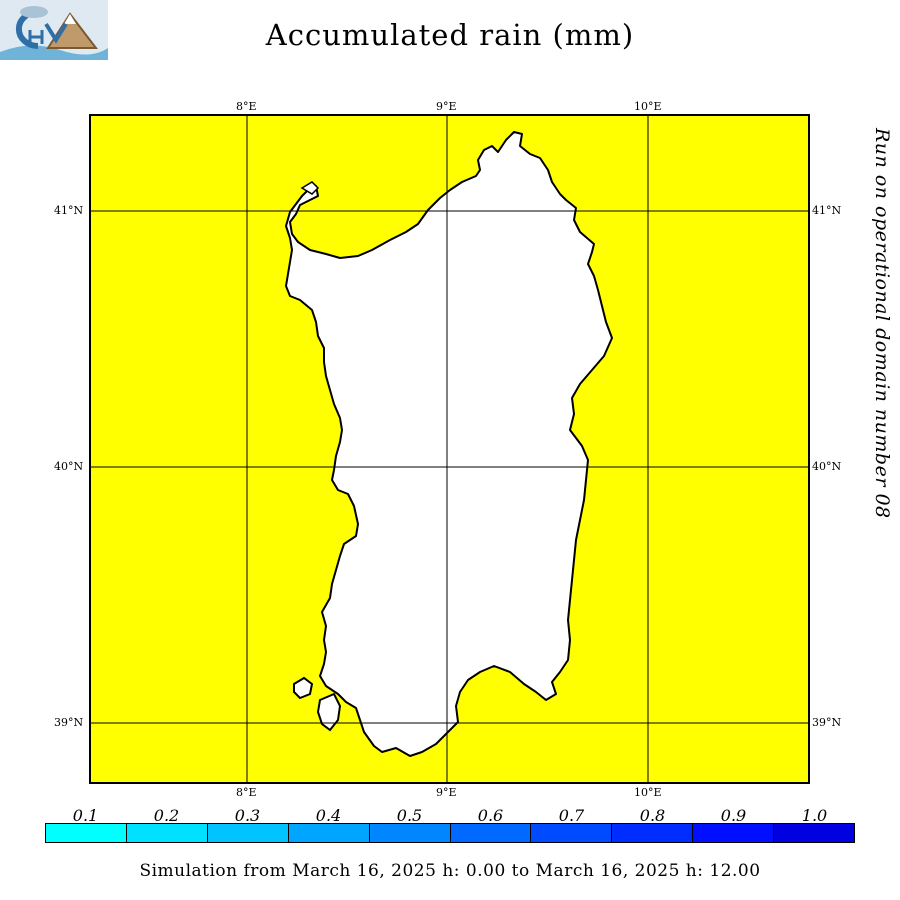 This screenshot has height=900, width=900. I want to click on chym-logo, so click(54, 30).